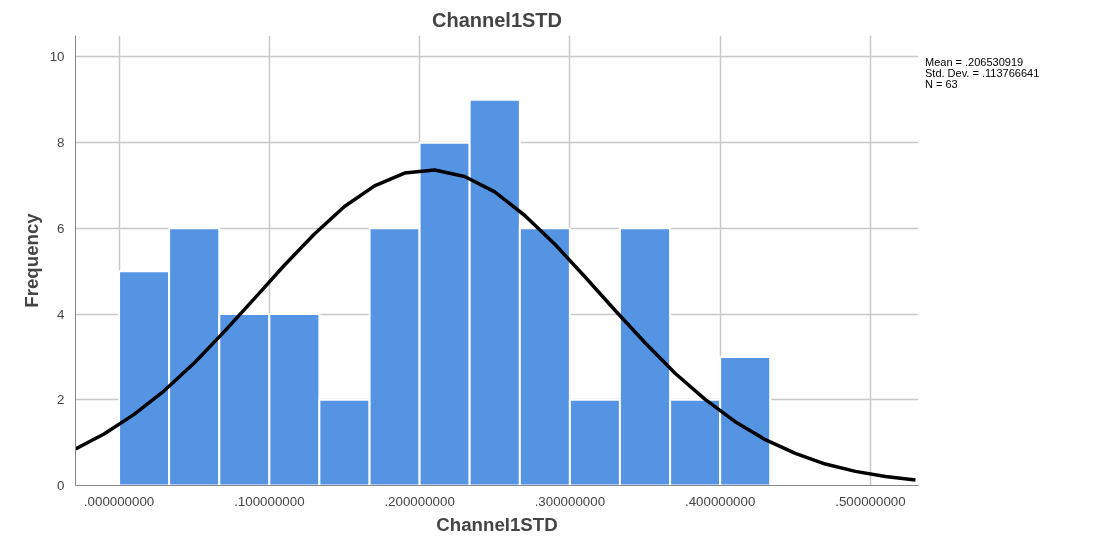  What do you see at coordinates (31, 260) in the screenshot?
I see `y-axis-title: Frequency` at bounding box center [31, 260].